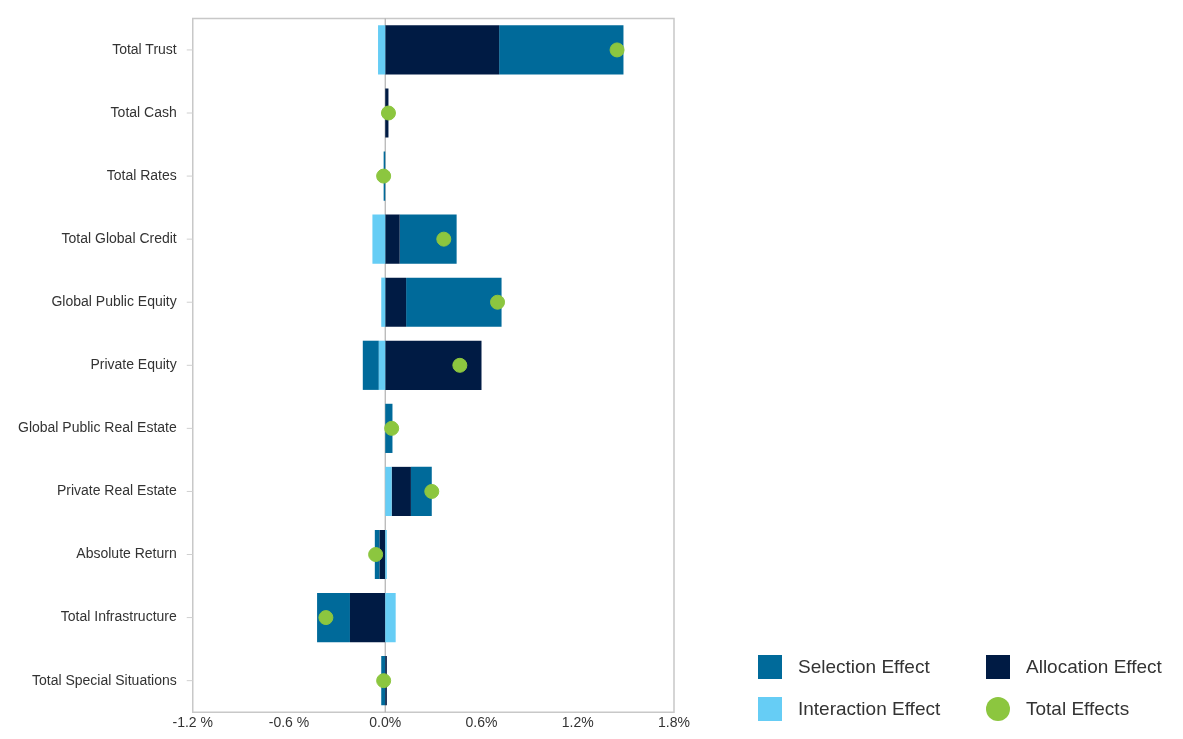  I want to click on y-tick-label: Global Public Real Estate, so click(97, 427).